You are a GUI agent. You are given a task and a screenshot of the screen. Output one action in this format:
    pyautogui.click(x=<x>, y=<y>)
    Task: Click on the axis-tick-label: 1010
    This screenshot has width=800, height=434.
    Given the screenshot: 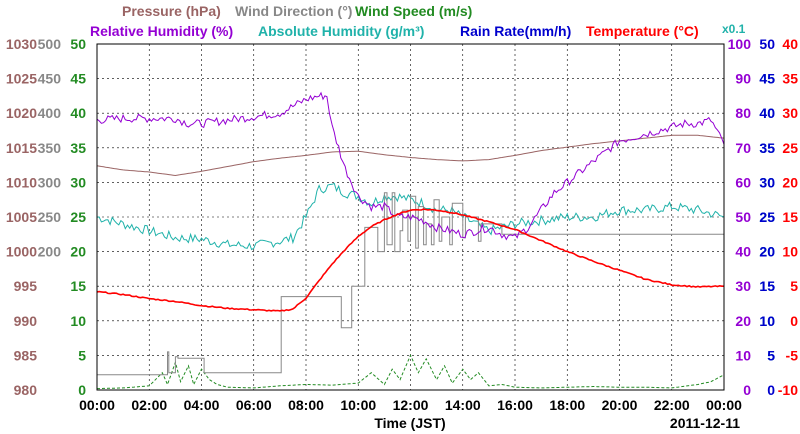 What is the action you would take?
    pyautogui.click(x=21, y=182)
    